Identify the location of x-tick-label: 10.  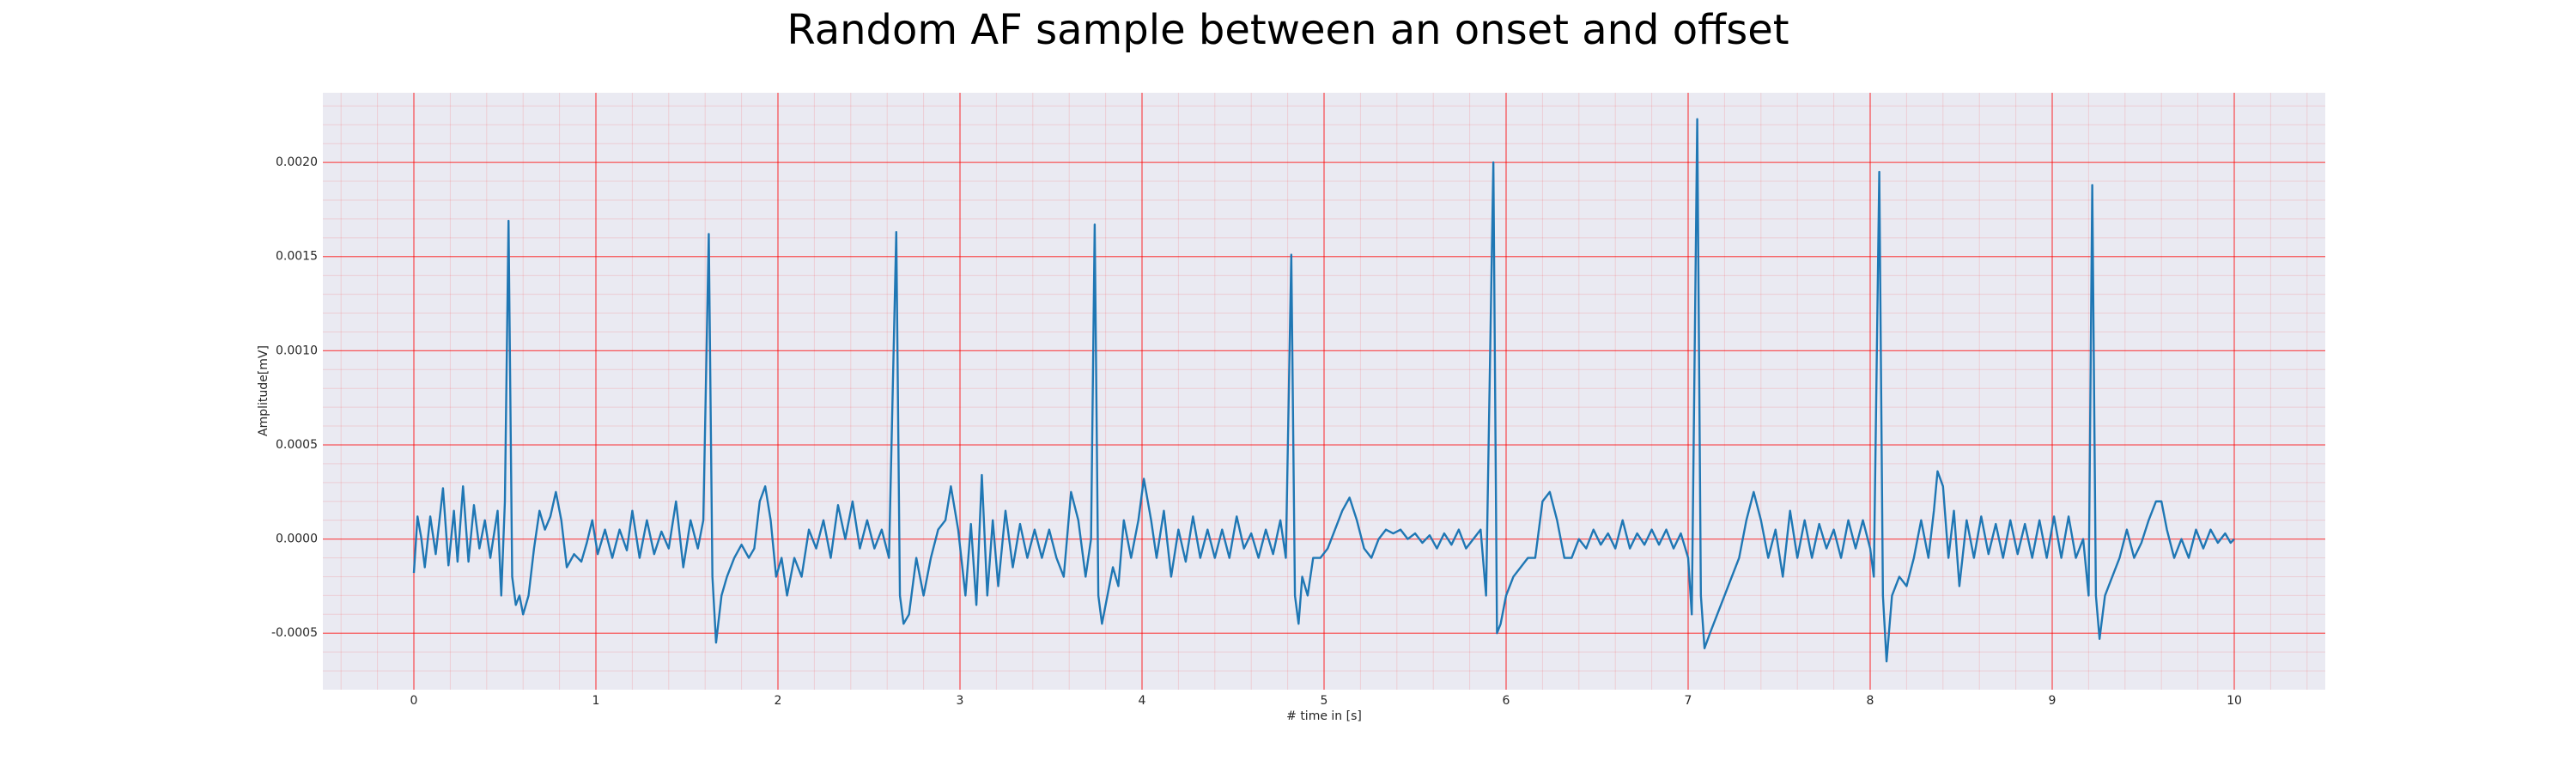
(2234, 701).